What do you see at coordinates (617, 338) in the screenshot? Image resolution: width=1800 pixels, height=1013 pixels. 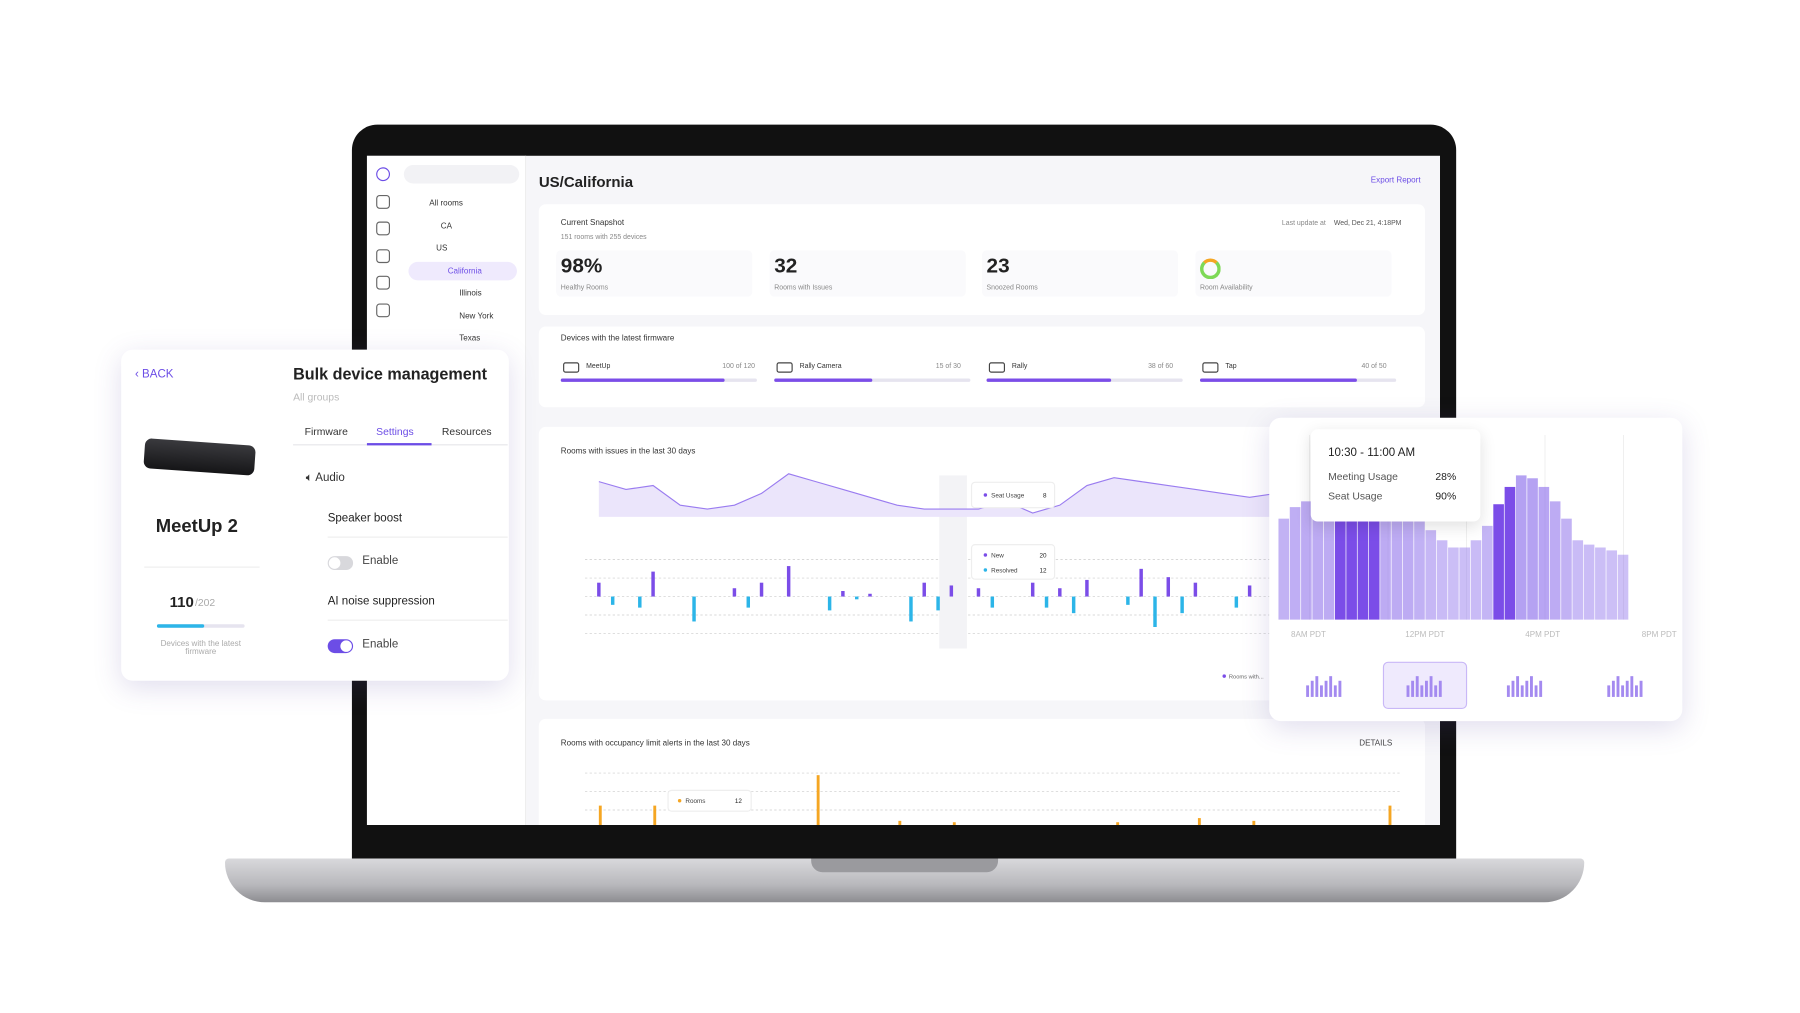 I see `firmware-title: Devices with the latest firmware` at bounding box center [617, 338].